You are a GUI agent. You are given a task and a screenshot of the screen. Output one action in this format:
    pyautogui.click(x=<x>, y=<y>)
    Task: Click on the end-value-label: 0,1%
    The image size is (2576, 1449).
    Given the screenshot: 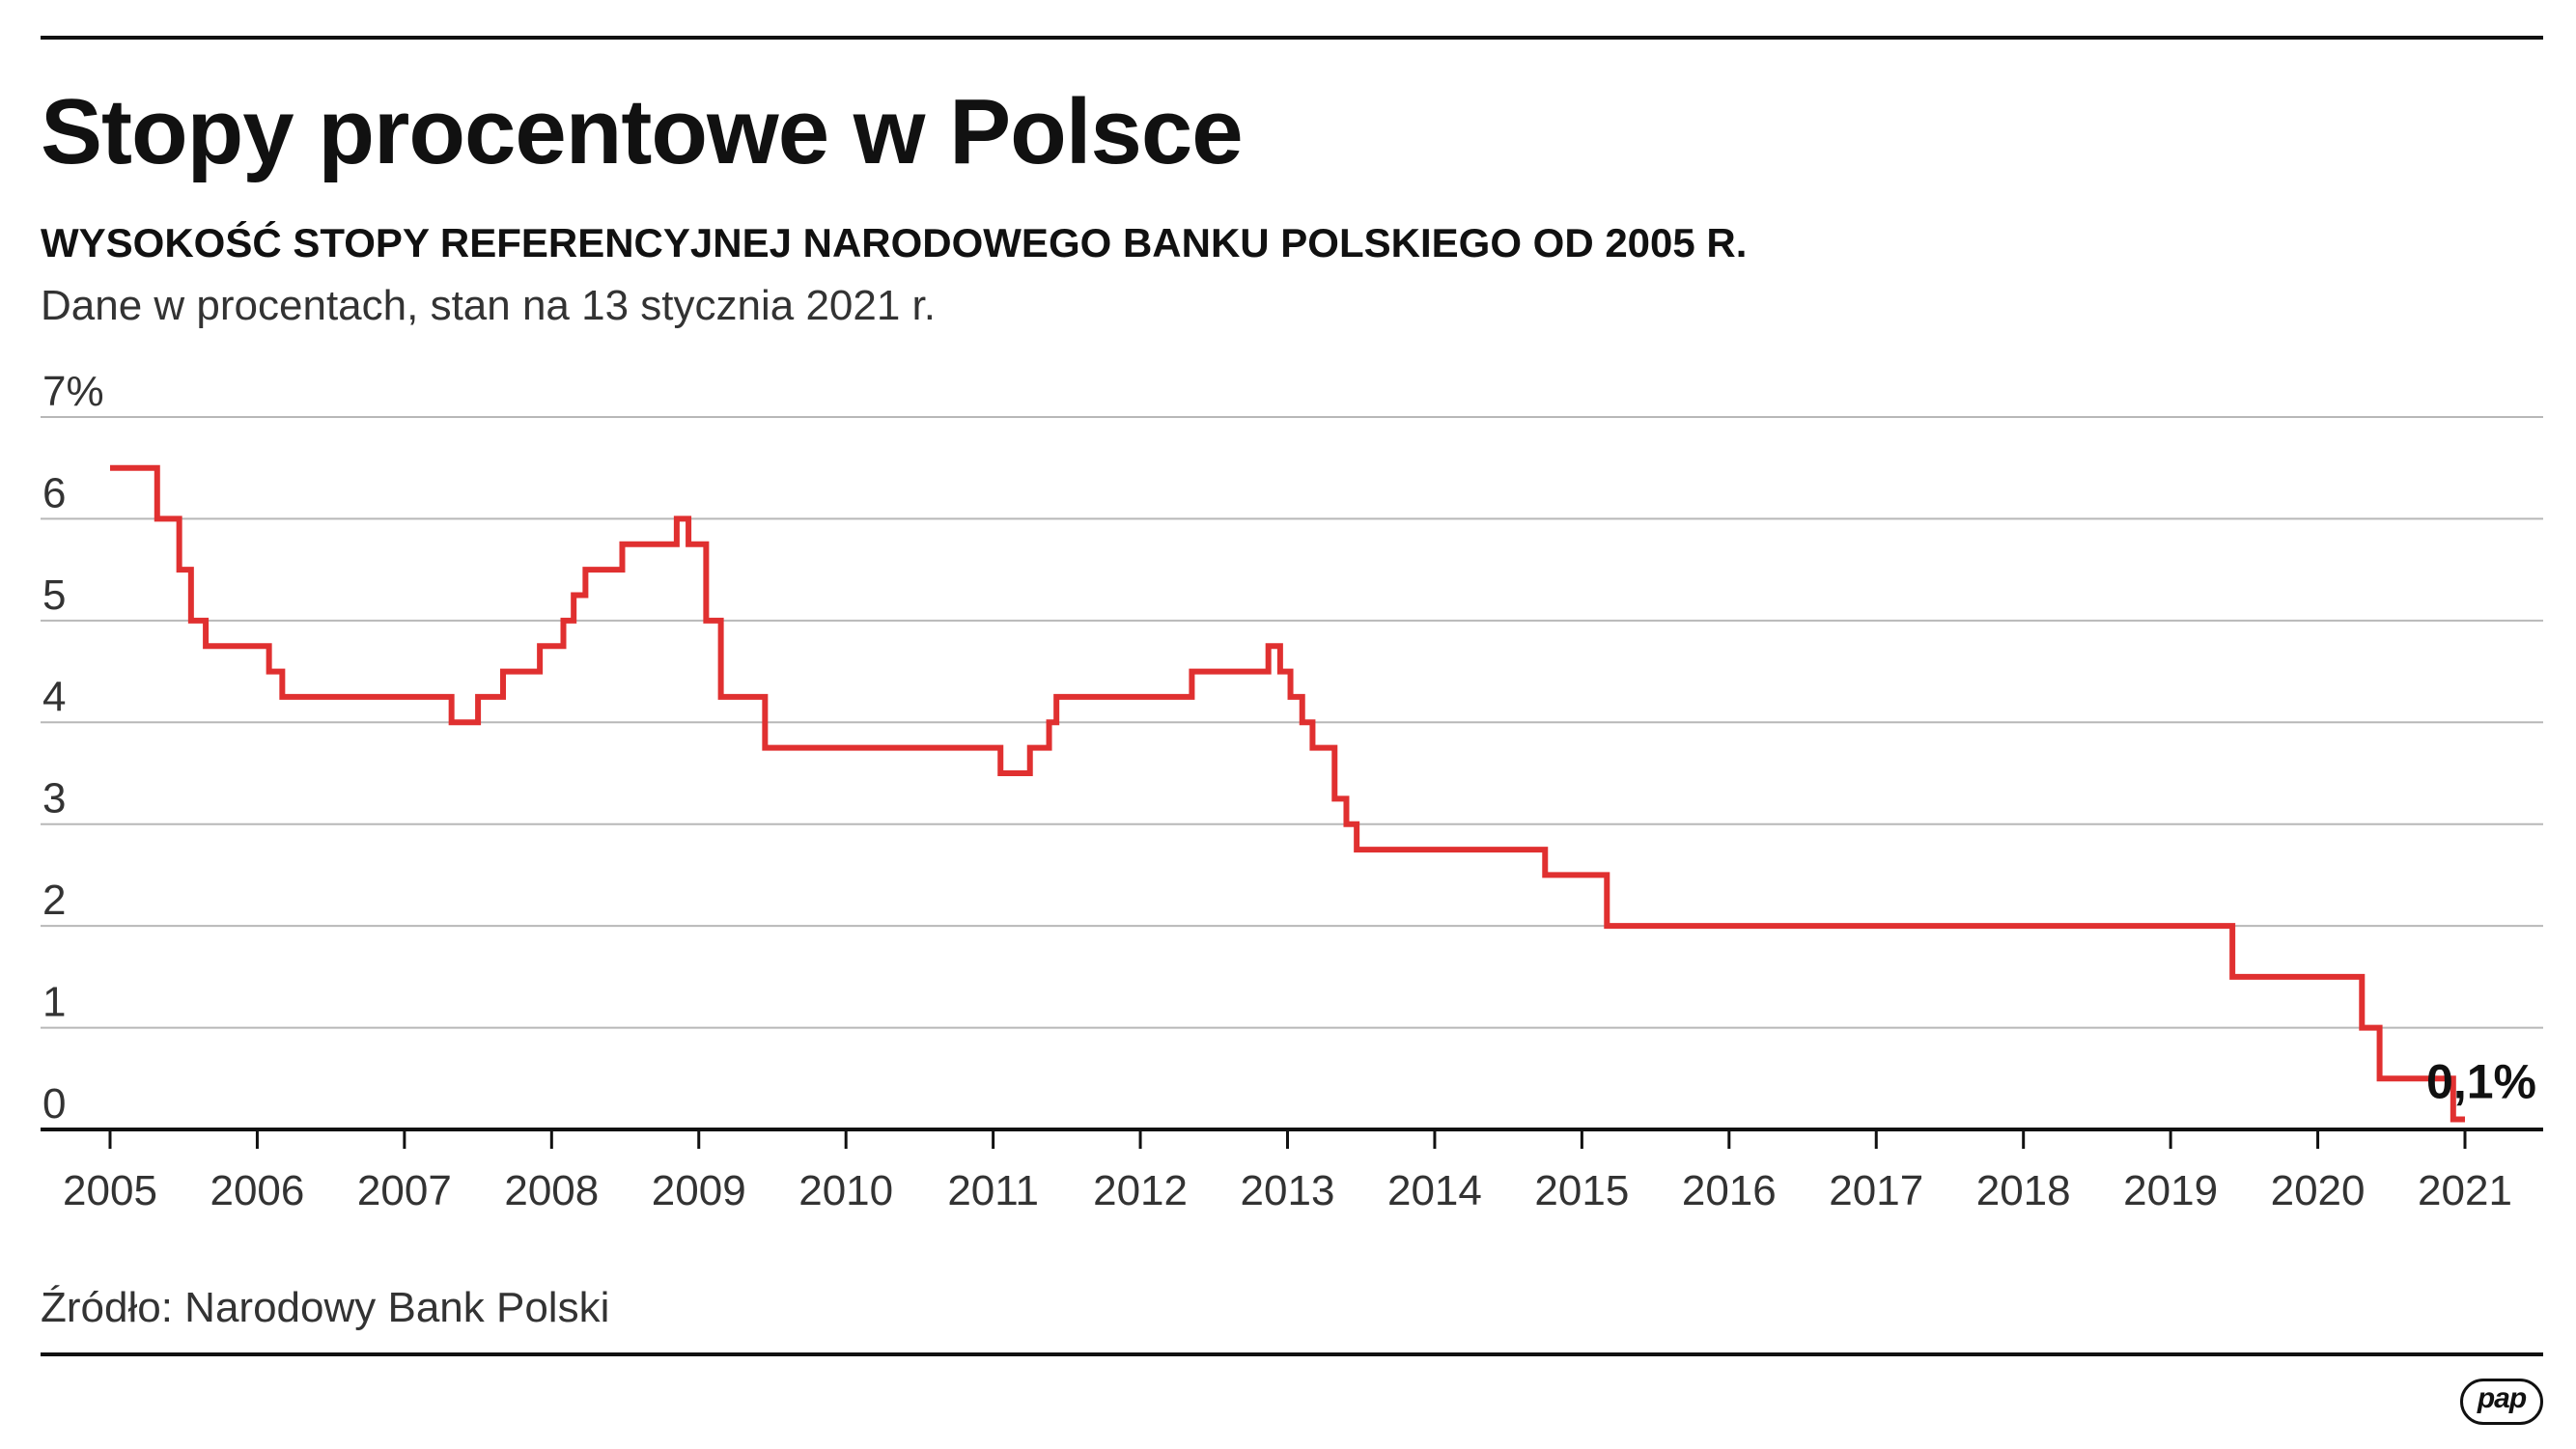 What is the action you would take?
    pyautogui.click(x=2481, y=1081)
    